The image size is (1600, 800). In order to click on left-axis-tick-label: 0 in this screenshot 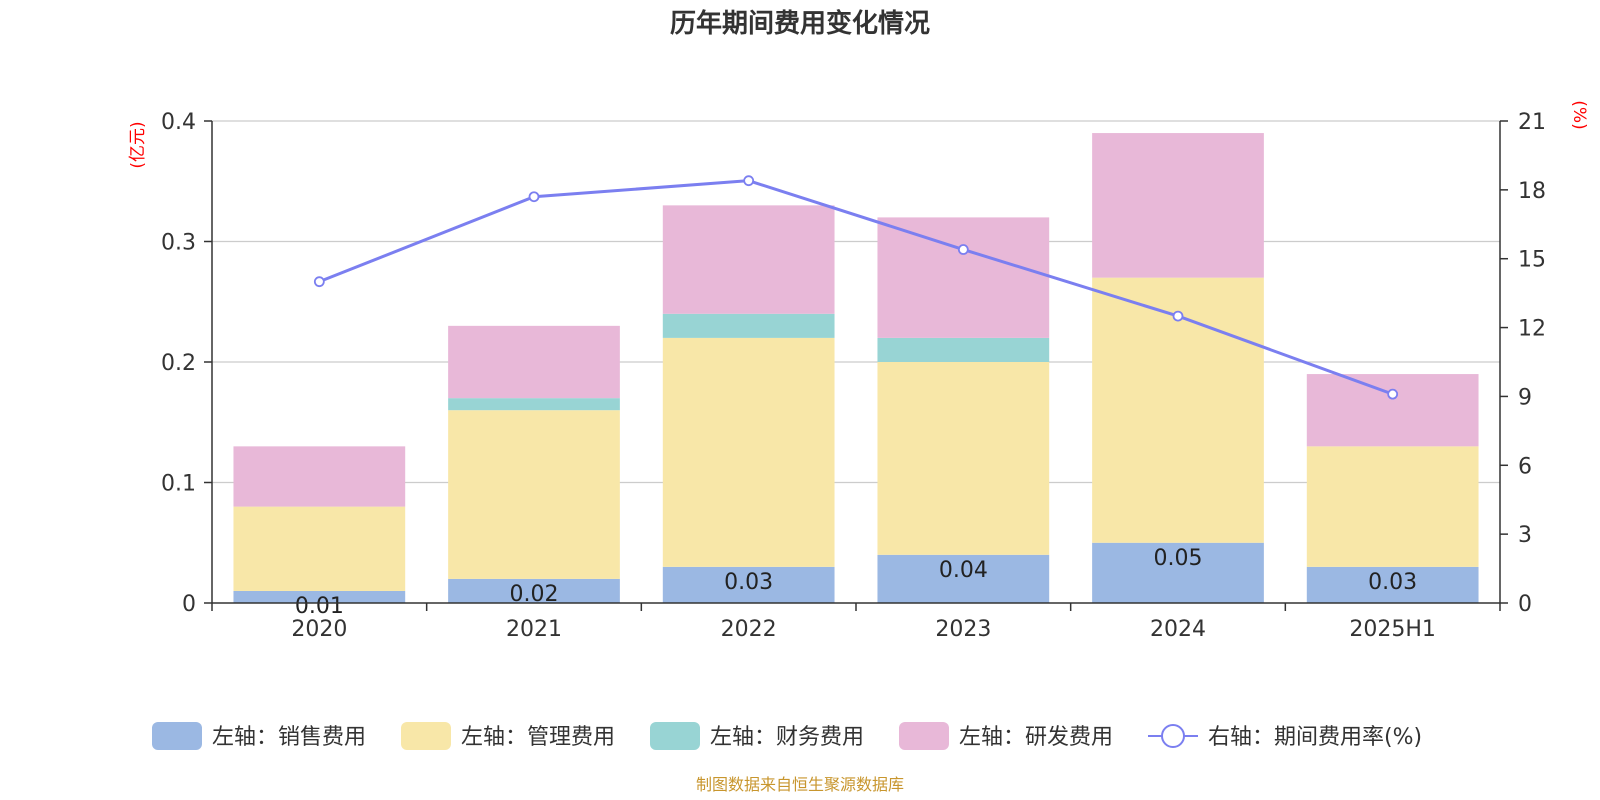, I will do `click(189, 604)`.